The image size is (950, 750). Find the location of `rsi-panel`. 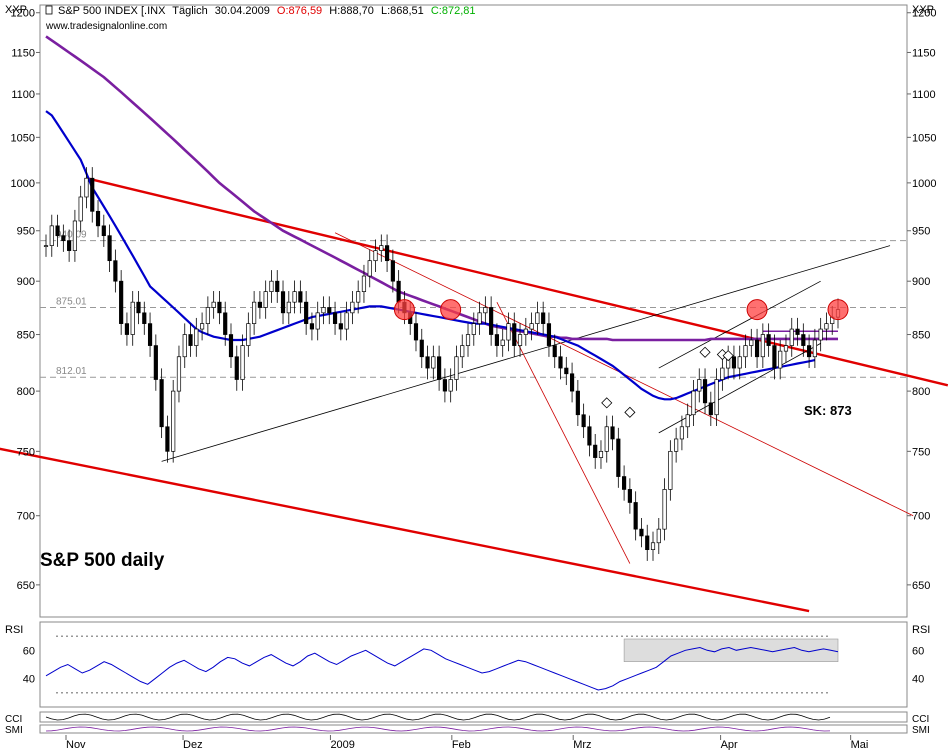

rsi-panel is located at coordinates (473, 664).